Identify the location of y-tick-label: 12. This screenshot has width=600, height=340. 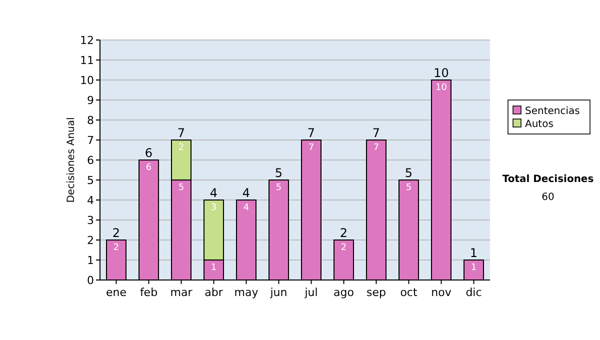
(87, 40).